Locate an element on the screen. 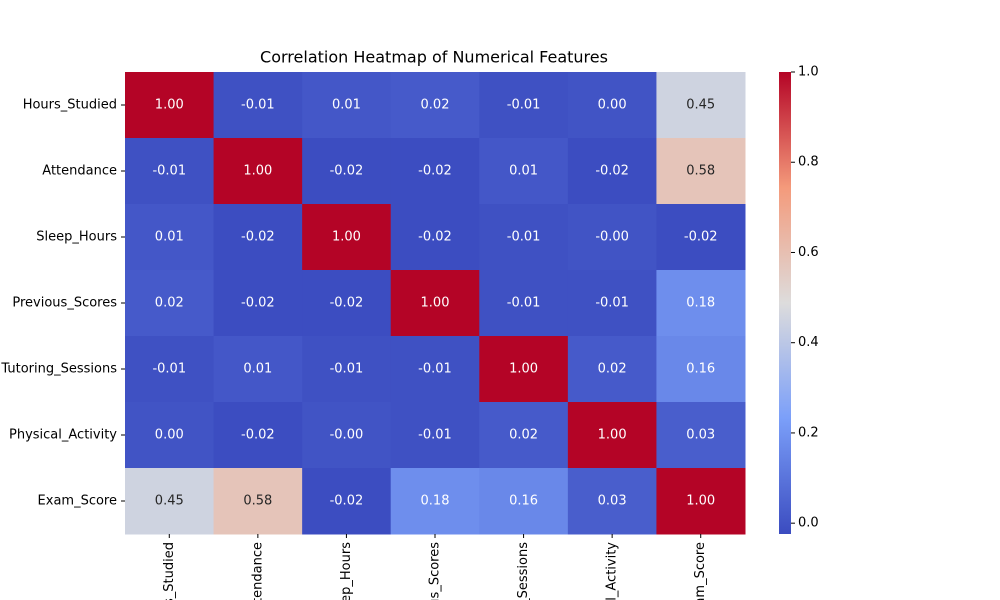 The image size is (1000, 600). x-tick-label: Tutoring_Sessions is located at coordinates (523, 571).